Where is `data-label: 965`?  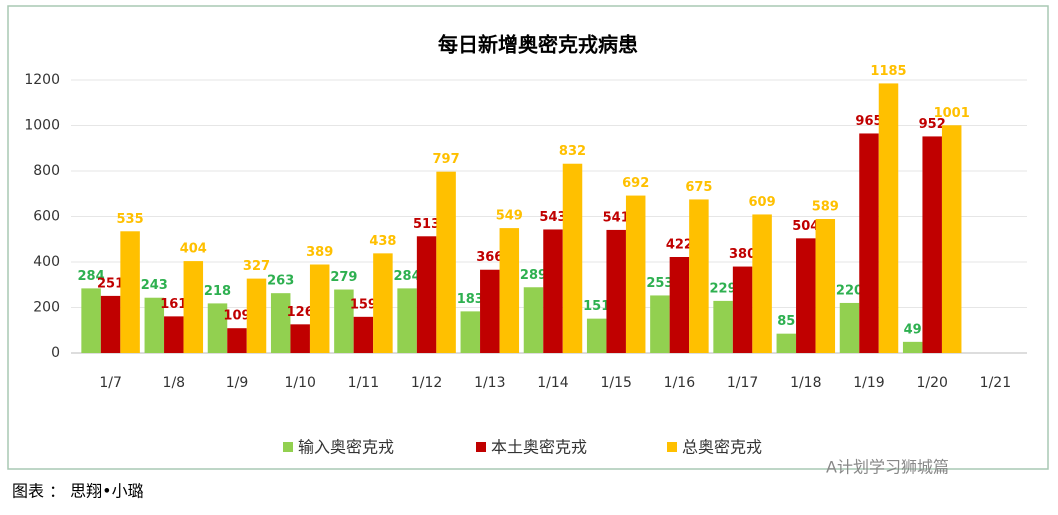 data-label: 965 is located at coordinates (868, 121).